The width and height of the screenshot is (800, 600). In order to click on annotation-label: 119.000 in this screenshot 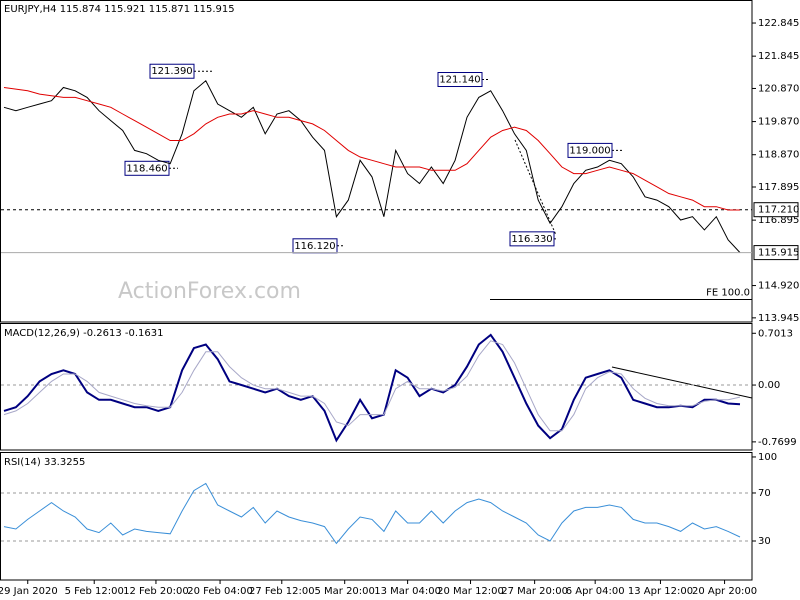, I will do `click(589, 150)`.